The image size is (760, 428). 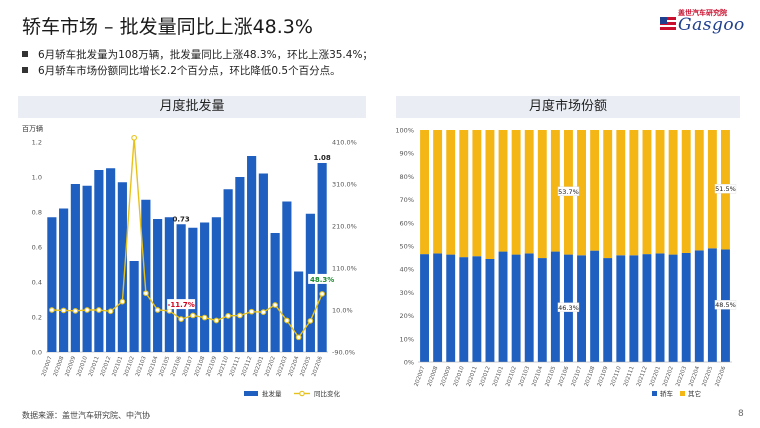 I want to click on legend-marker-yoy, so click(x=302, y=393).